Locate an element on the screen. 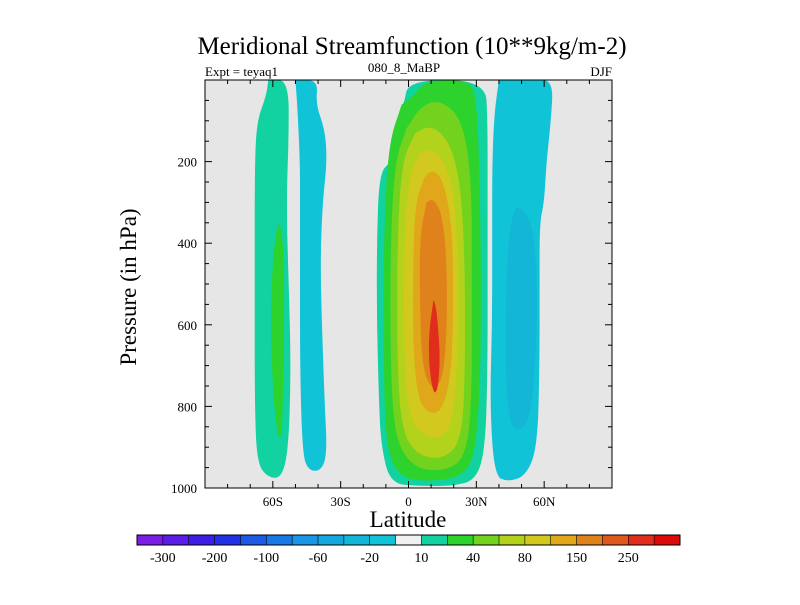 The image size is (800, 605). sh-ferrel-like-cell is located at coordinates (311, 275).